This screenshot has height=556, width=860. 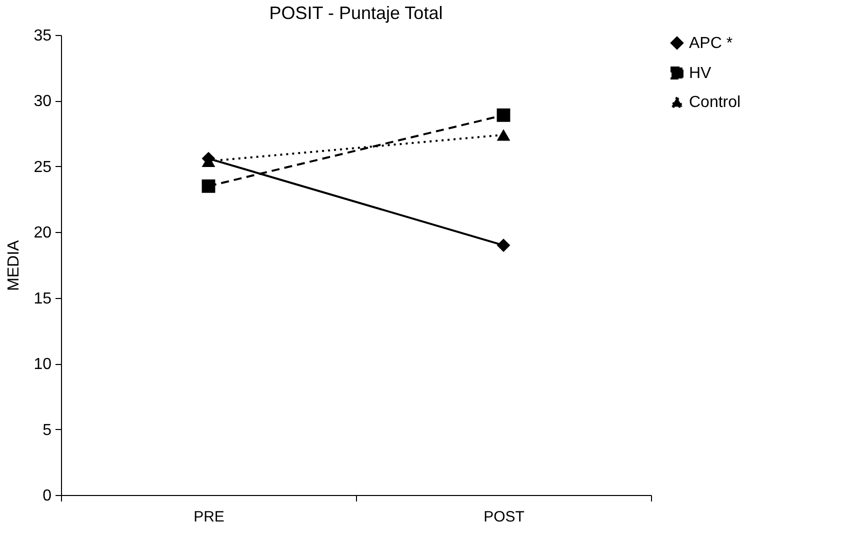 I want to click on legend-label: Control, so click(x=715, y=102).